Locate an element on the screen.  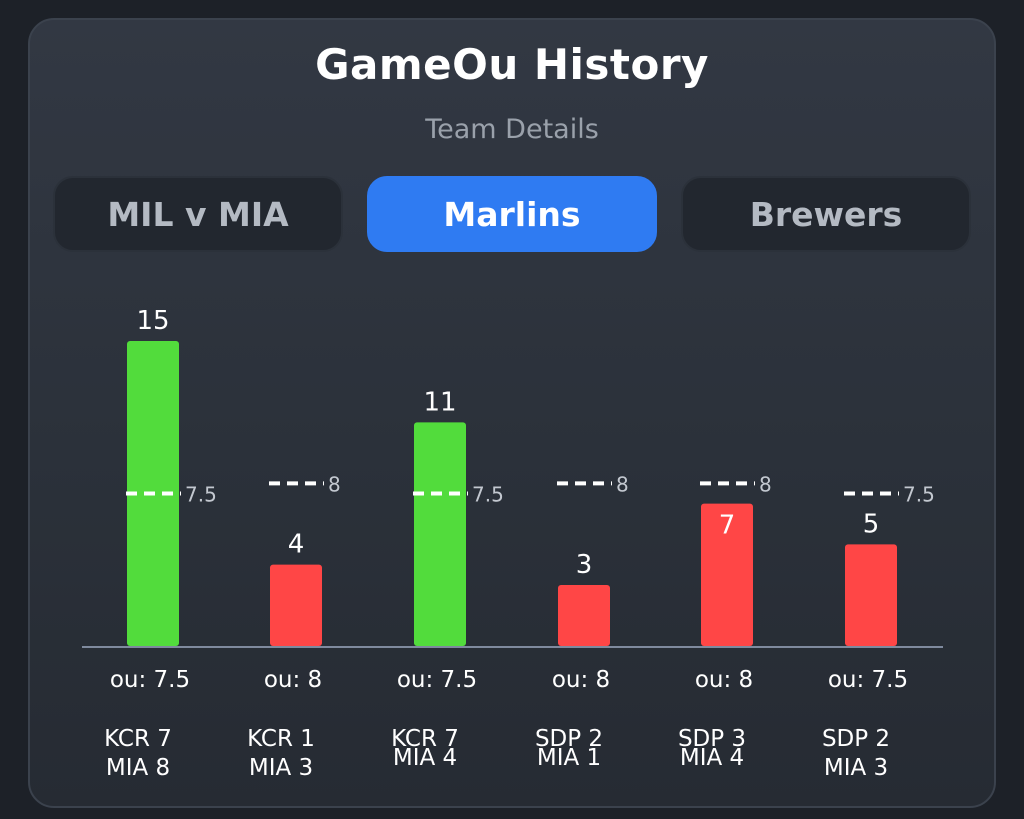
score-line: SDP 3 is located at coordinates (712, 739).